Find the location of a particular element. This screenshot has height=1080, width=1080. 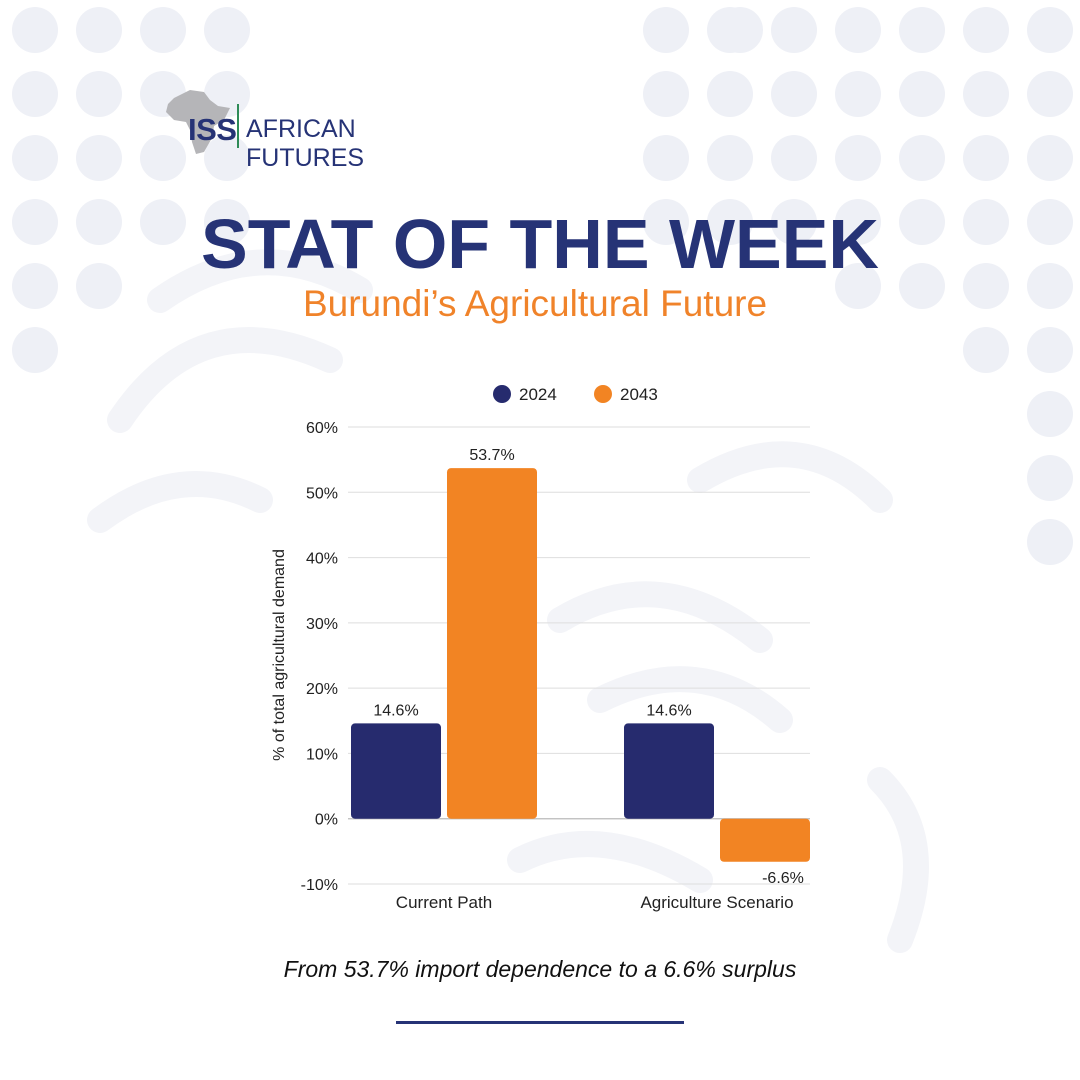

legend-label-2043: 2043 is located at coordinates (639, 394).